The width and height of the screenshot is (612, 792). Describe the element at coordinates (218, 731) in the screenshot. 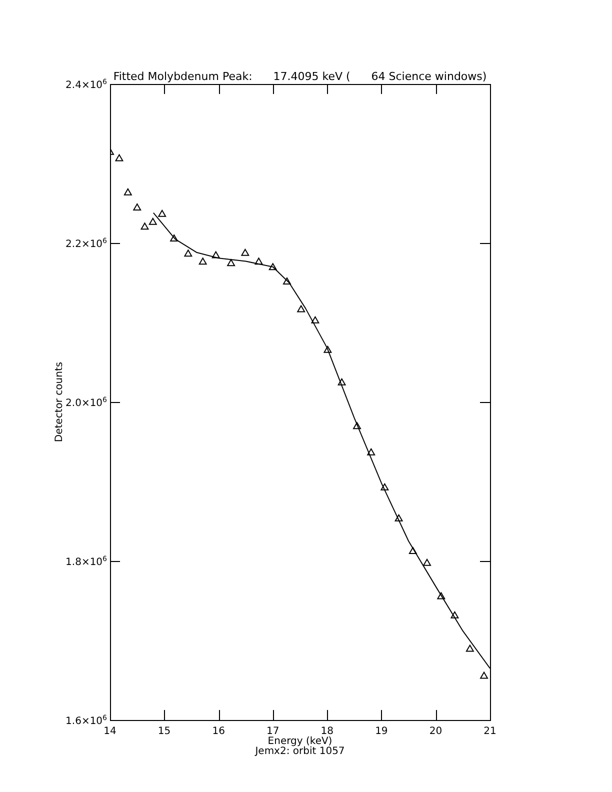

I see `x-tick-label: 16` at that location.